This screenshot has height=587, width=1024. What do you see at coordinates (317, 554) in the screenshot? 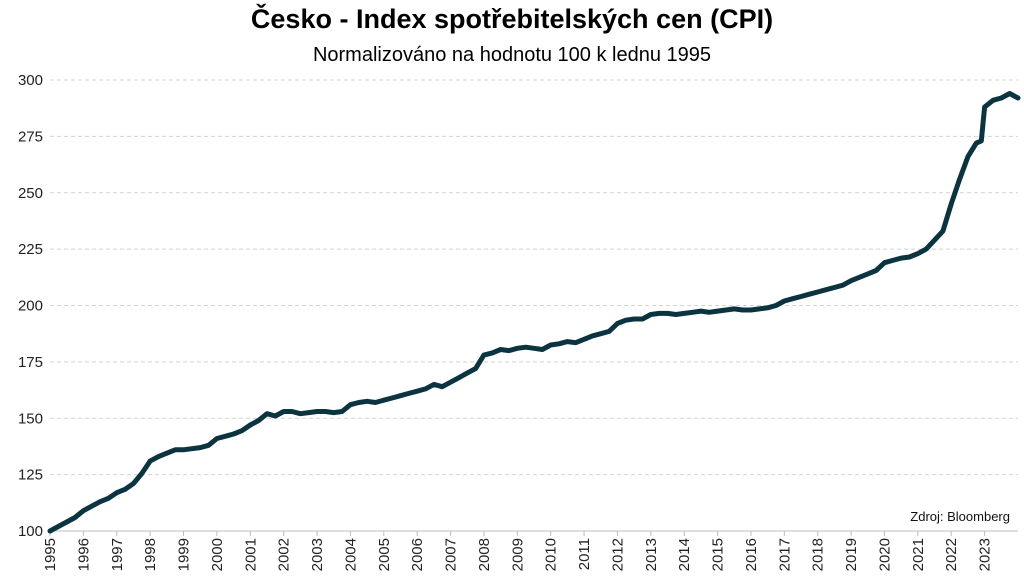
I see `x-tick-label: 2003` at bounding box center [317, 554].